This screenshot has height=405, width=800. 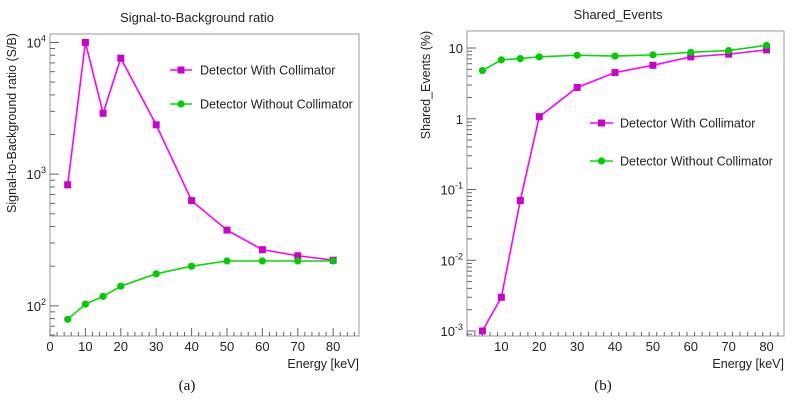 What do you see at coordinates (181, 70) in the screenshot?
I see `charta-legend-square-marker` at bounding box center [181, 70].